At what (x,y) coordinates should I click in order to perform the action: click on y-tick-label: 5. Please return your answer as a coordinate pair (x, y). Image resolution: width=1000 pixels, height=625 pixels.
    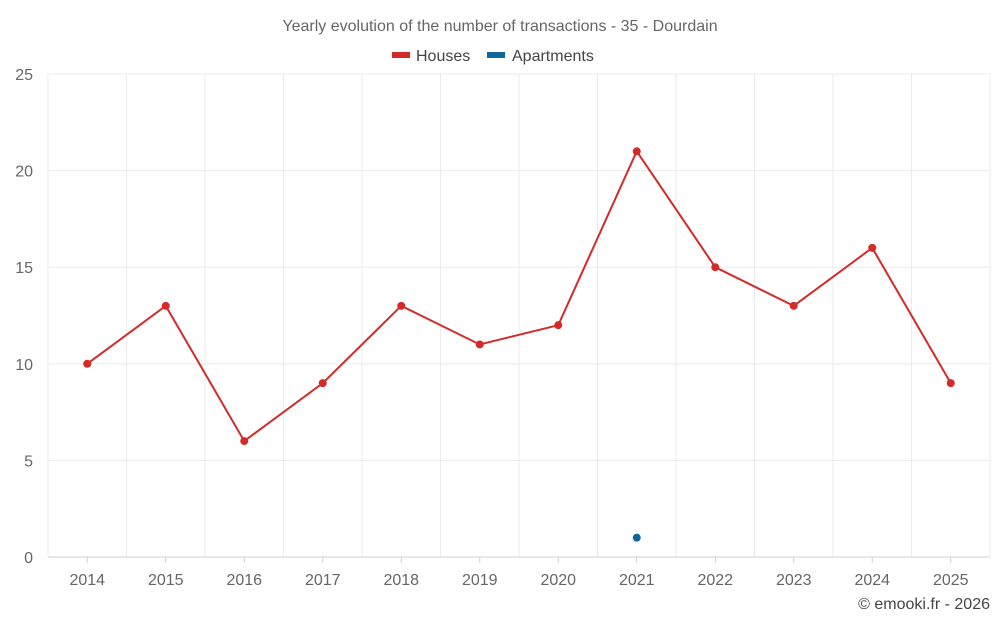
    Looking at the image, I should click on (28, 461).